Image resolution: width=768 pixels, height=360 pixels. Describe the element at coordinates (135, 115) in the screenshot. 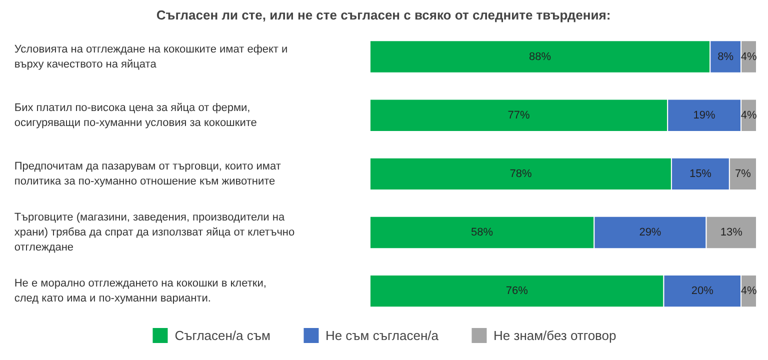

I see `y-tick-label: Бих платил по-висока цена за яйца от ферми, осигуряващи по-хуманни условия за кокошките` at that location.